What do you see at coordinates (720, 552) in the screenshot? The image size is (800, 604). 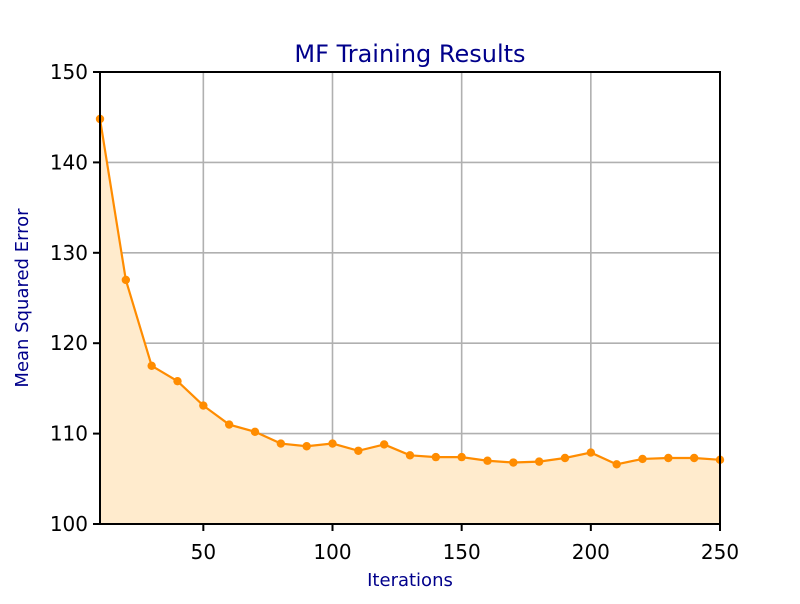 I see `x-tick-label: 250` at bounding box center [720, 552].